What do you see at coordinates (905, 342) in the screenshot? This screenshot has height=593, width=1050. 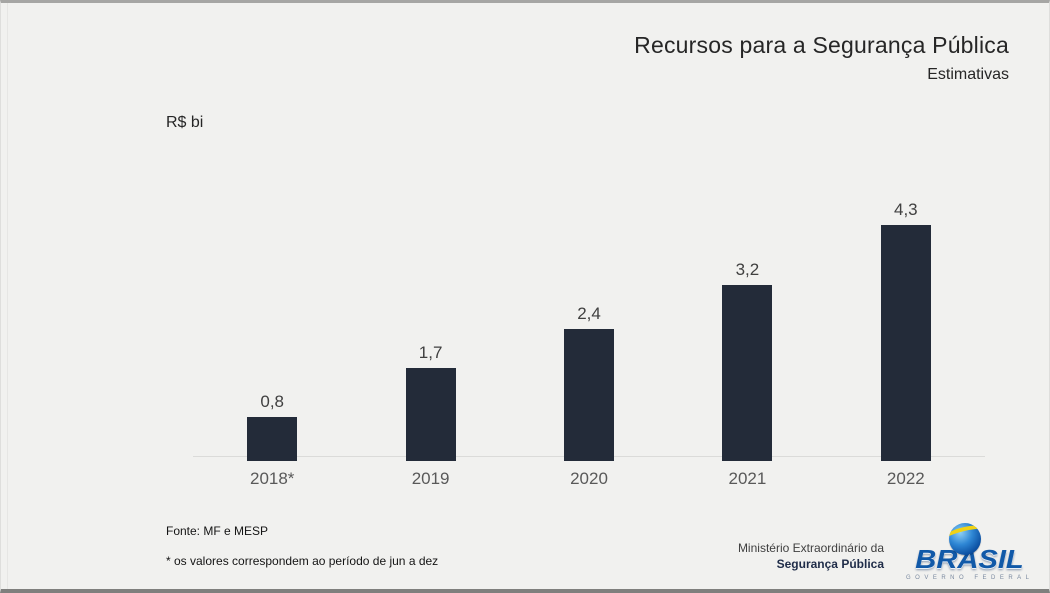 I see `bar-2022` at bounding box center [905, 342].